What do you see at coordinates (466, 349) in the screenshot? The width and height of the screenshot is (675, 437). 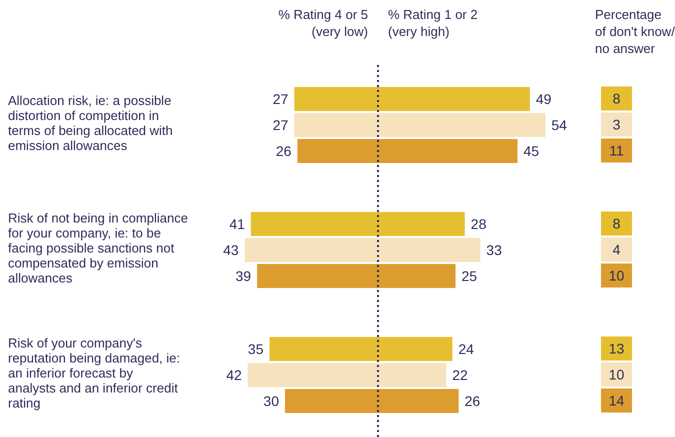 I see `data-label: 24` at bounding box center [466, 349].